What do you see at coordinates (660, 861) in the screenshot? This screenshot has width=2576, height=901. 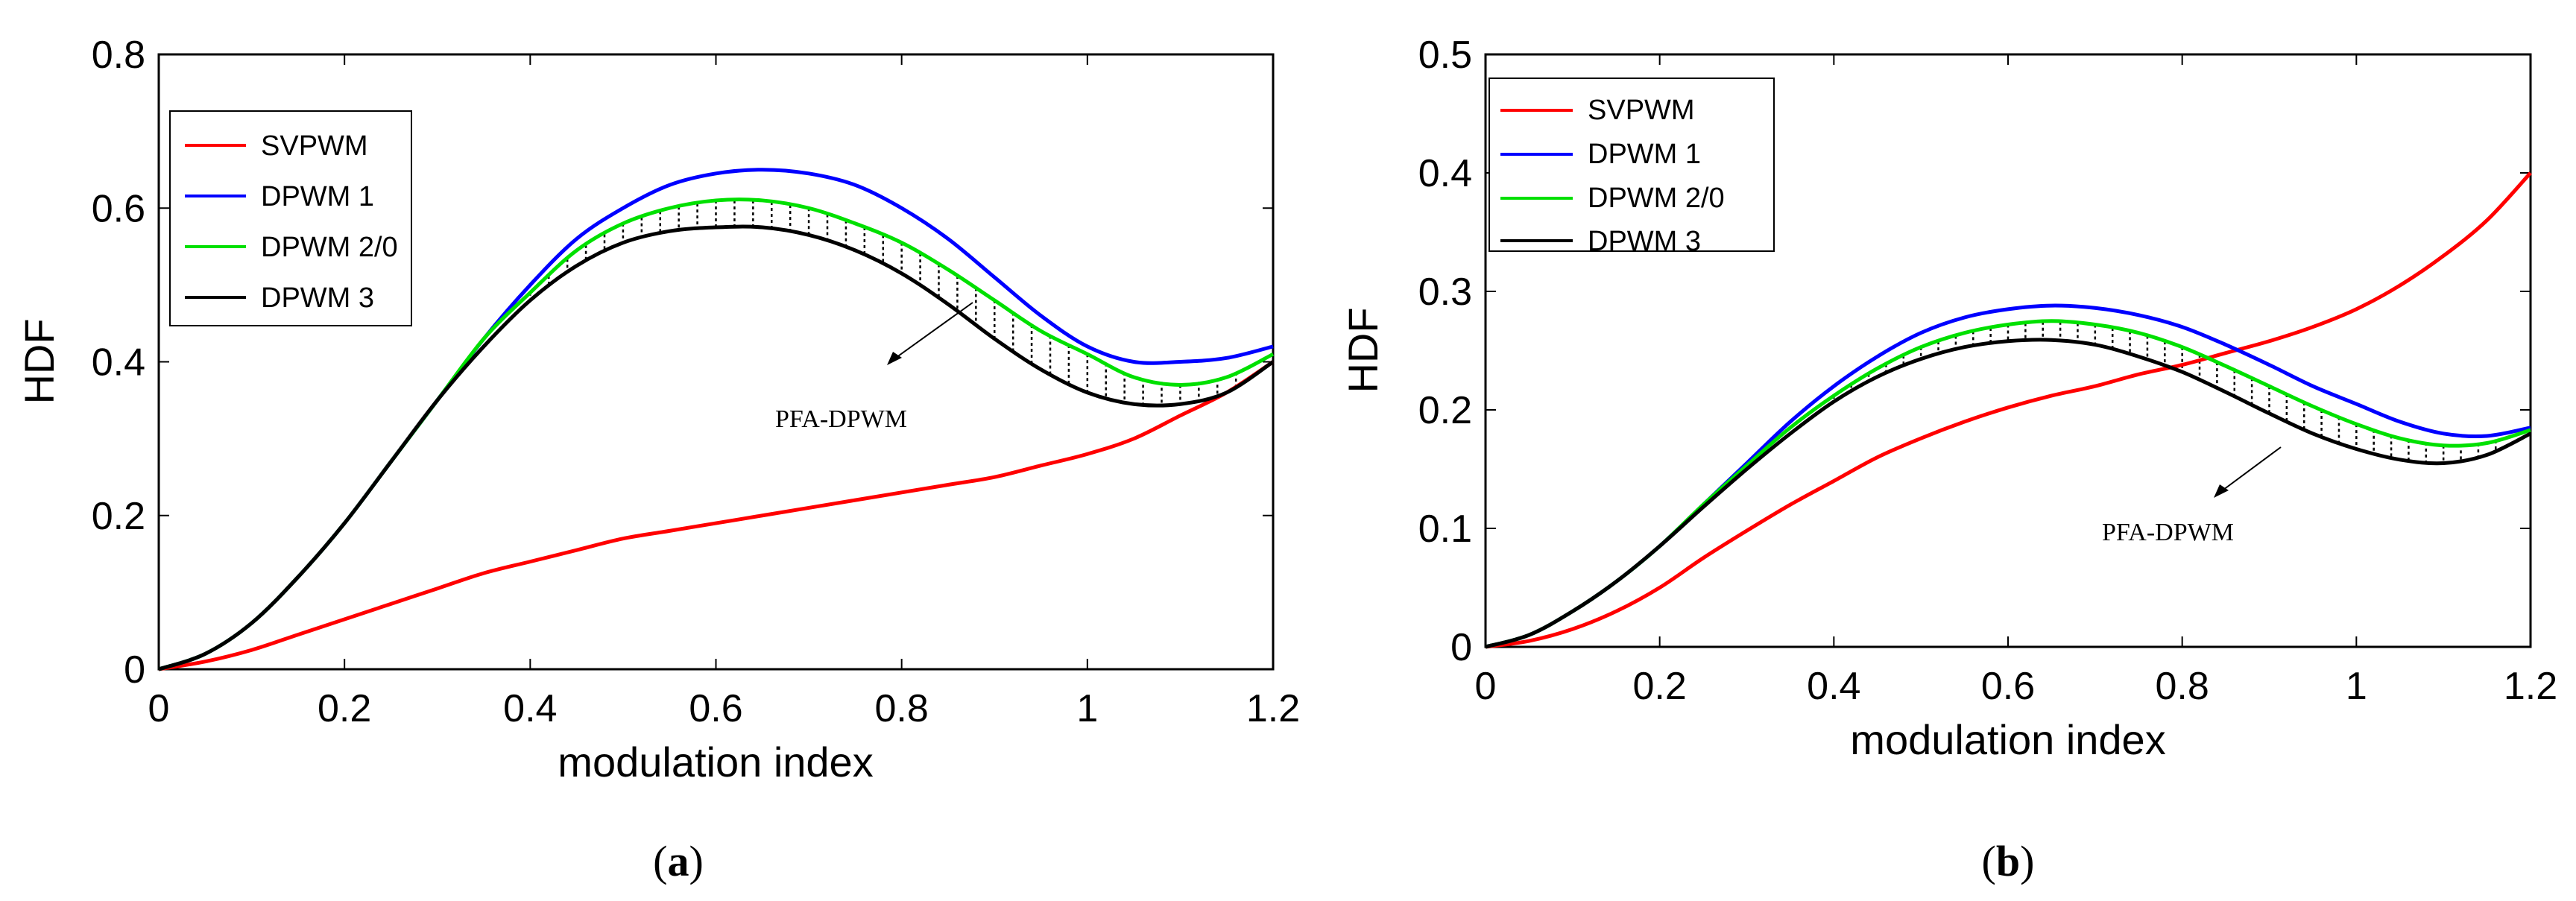 I see `caption-open-paren-a: (` at bounding box center [660, 861].